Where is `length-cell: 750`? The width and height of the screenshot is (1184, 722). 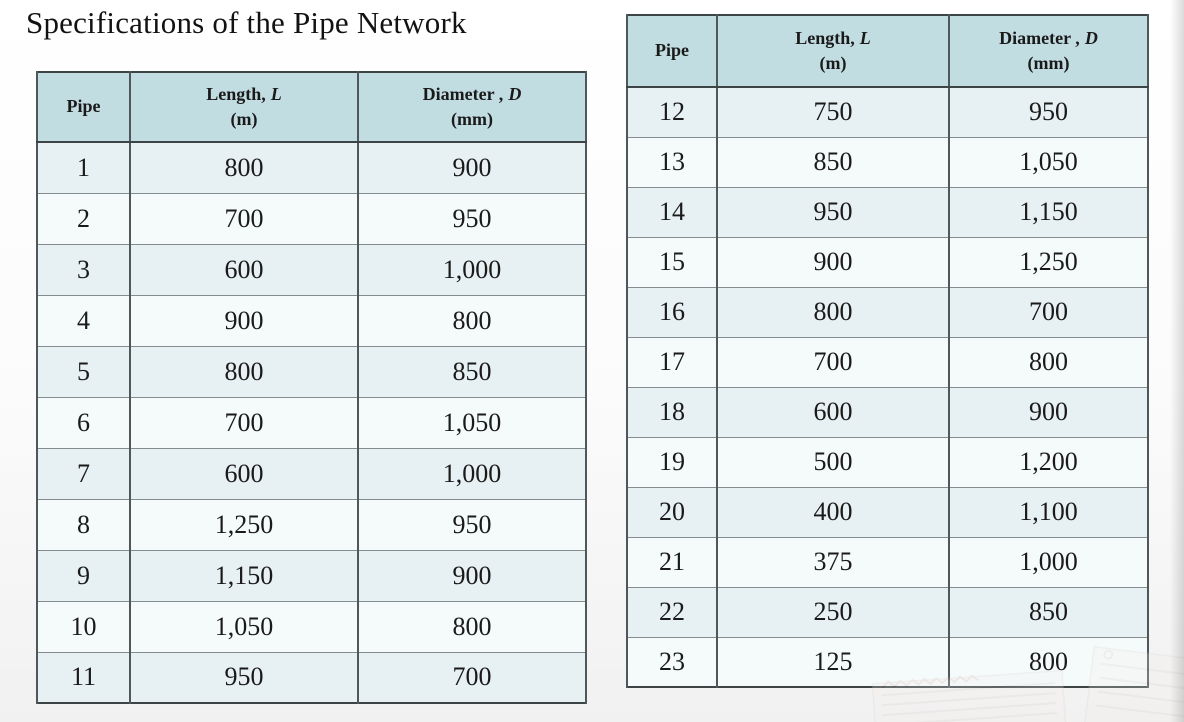 length-cell: 750 is located at coordinates (833, 112).